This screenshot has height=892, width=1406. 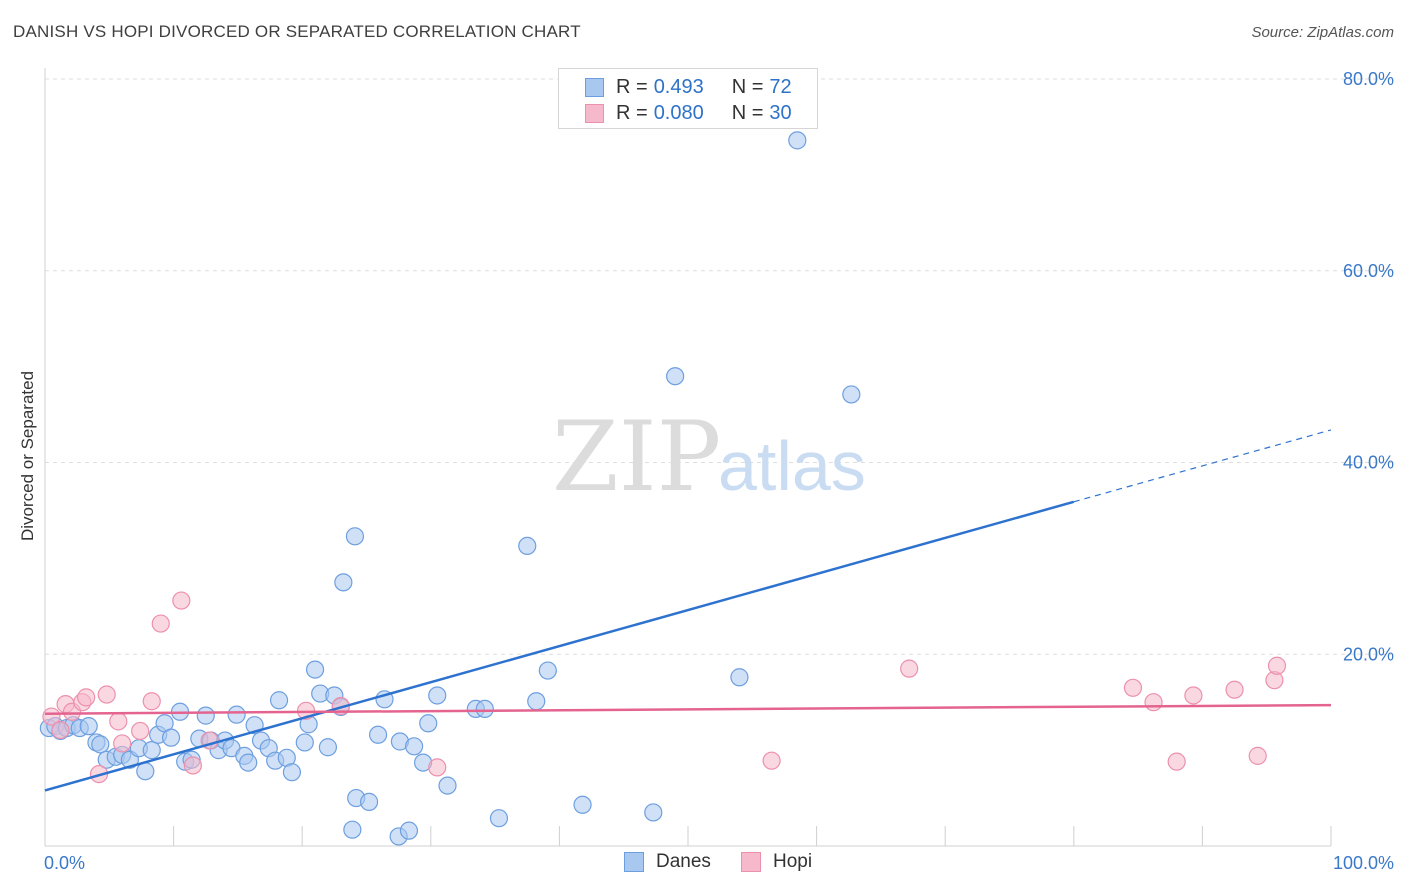 I want to click on danes-r-label: R =, so click(x=632, y=86).